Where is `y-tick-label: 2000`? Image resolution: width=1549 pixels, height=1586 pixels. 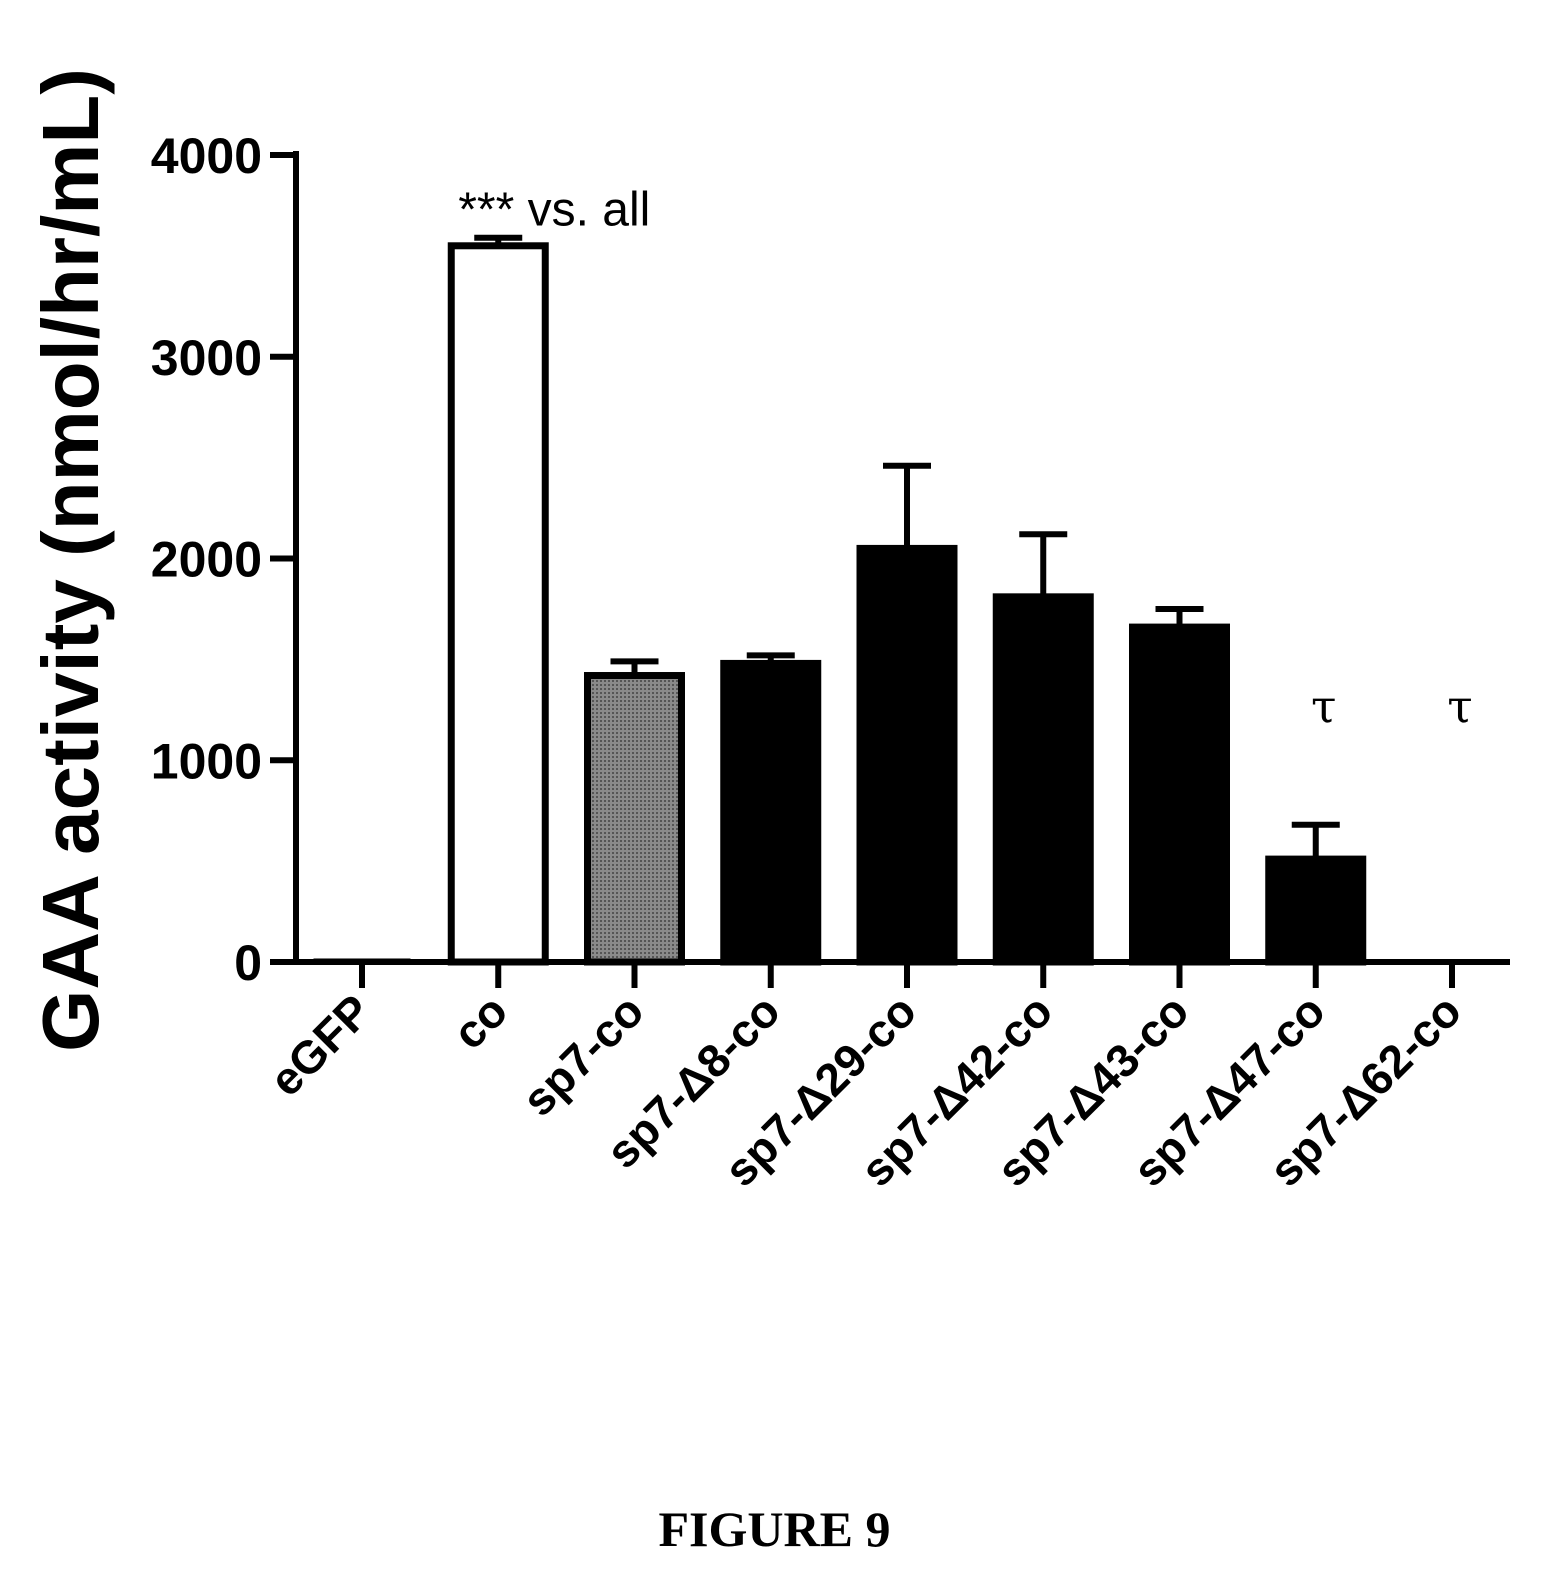
y-tick-label: 2000 is located at coordinates (206, 560).